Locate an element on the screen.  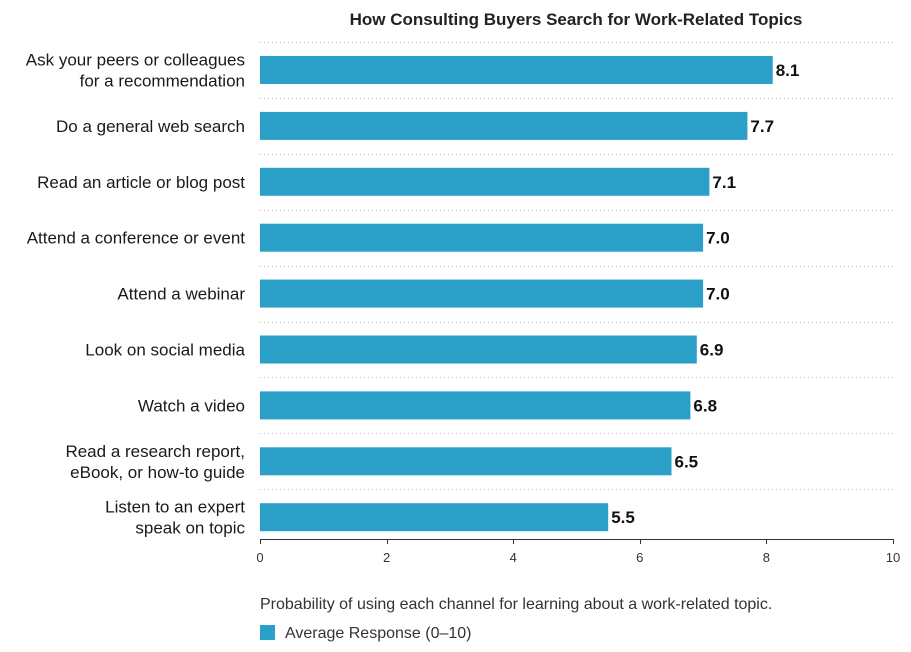
x-tick-label: 10 is located at coordinates (893, 557).